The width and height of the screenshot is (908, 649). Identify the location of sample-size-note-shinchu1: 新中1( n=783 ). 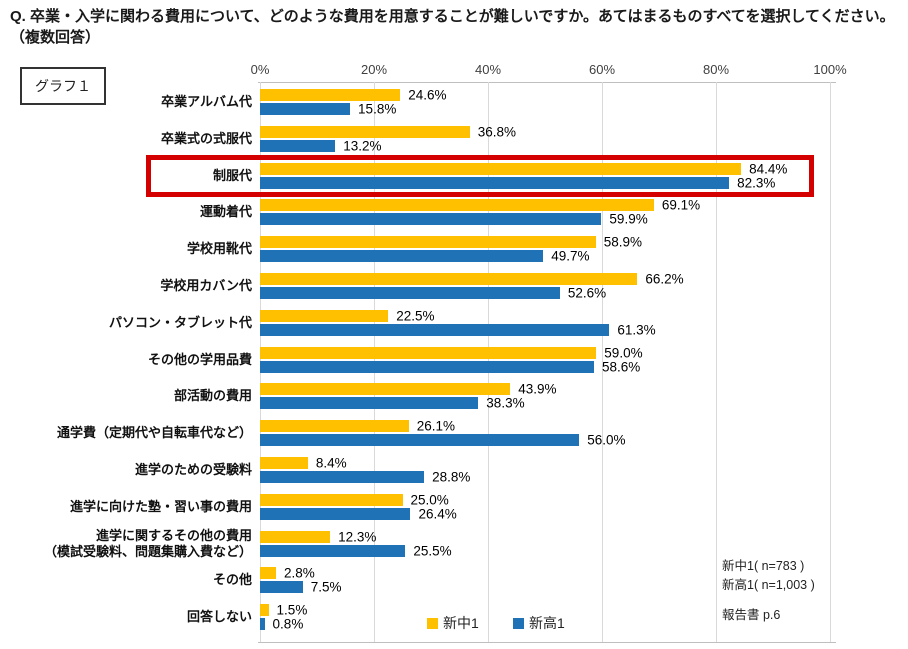
(763, 566).